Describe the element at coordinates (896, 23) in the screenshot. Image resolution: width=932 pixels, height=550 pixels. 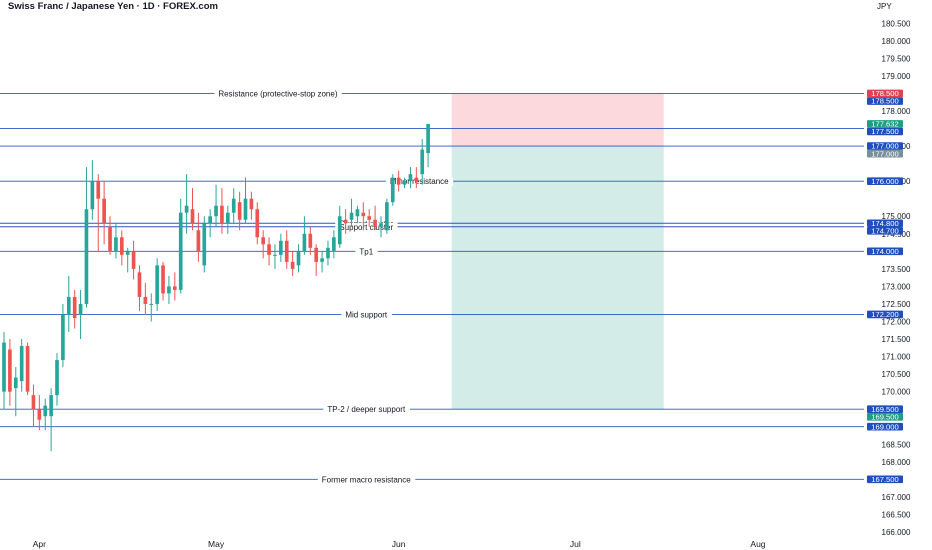
I see `price-tick: 180.500` at that location.